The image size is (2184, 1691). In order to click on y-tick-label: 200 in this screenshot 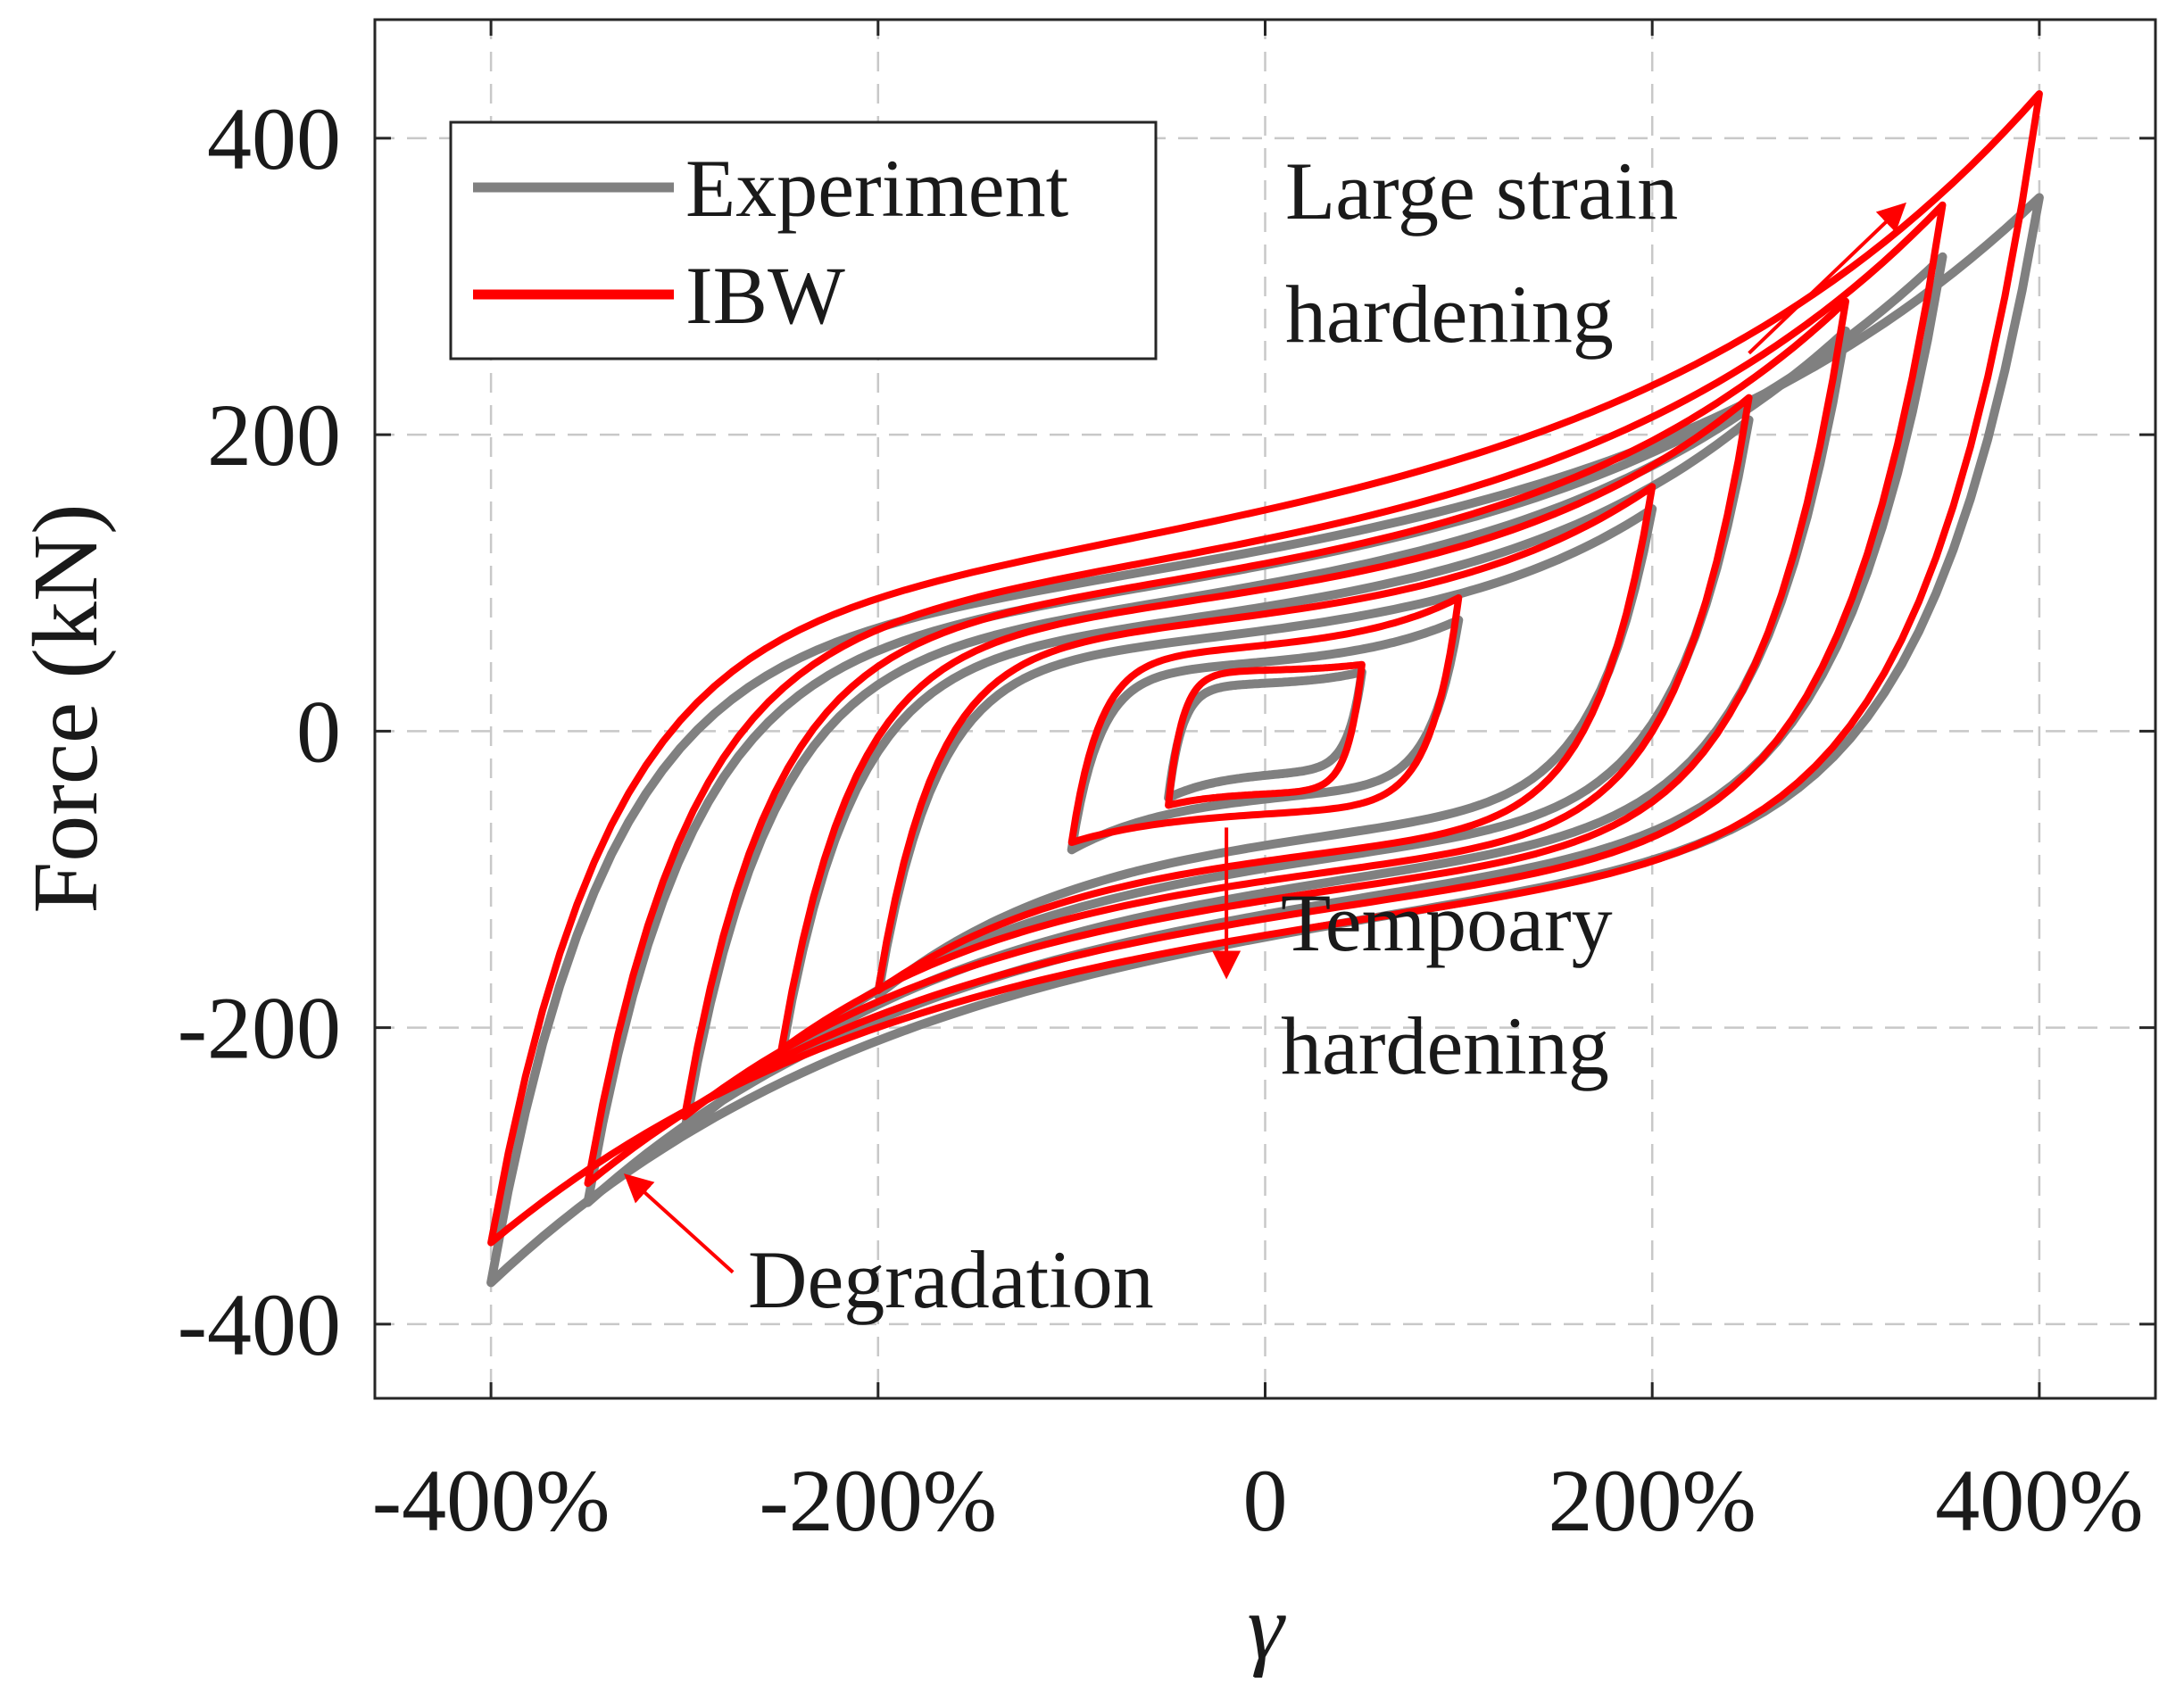, I will do `click(274, 435)`.